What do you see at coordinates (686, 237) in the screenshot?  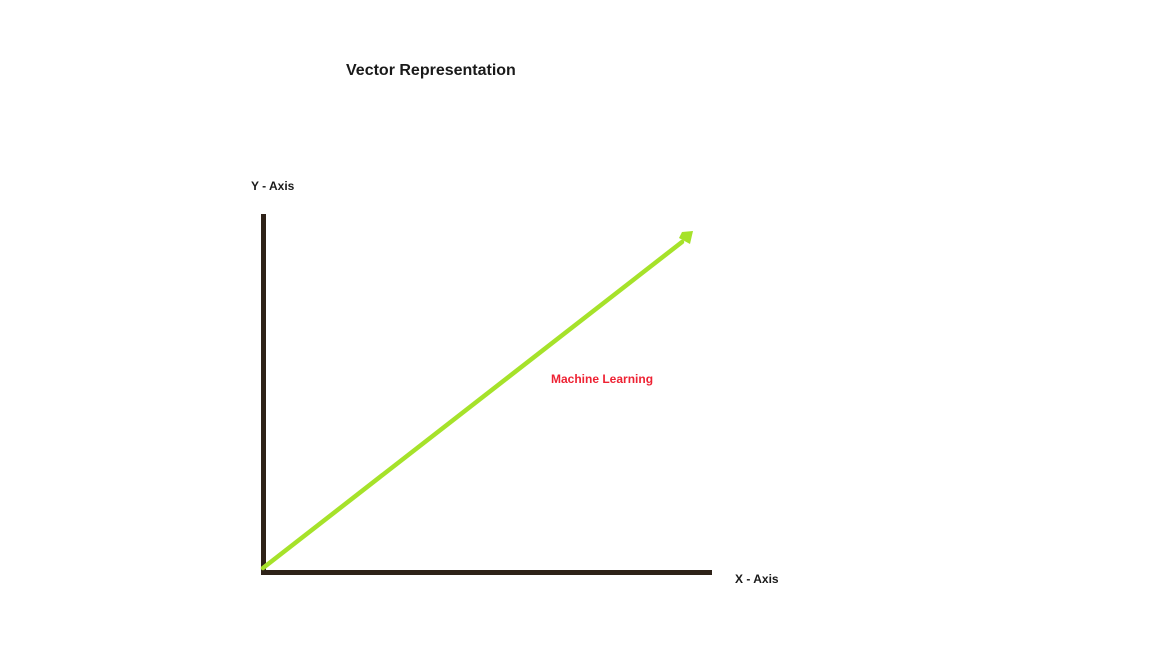 I see `vector-arrow-head` at bounding box center [686, 237].